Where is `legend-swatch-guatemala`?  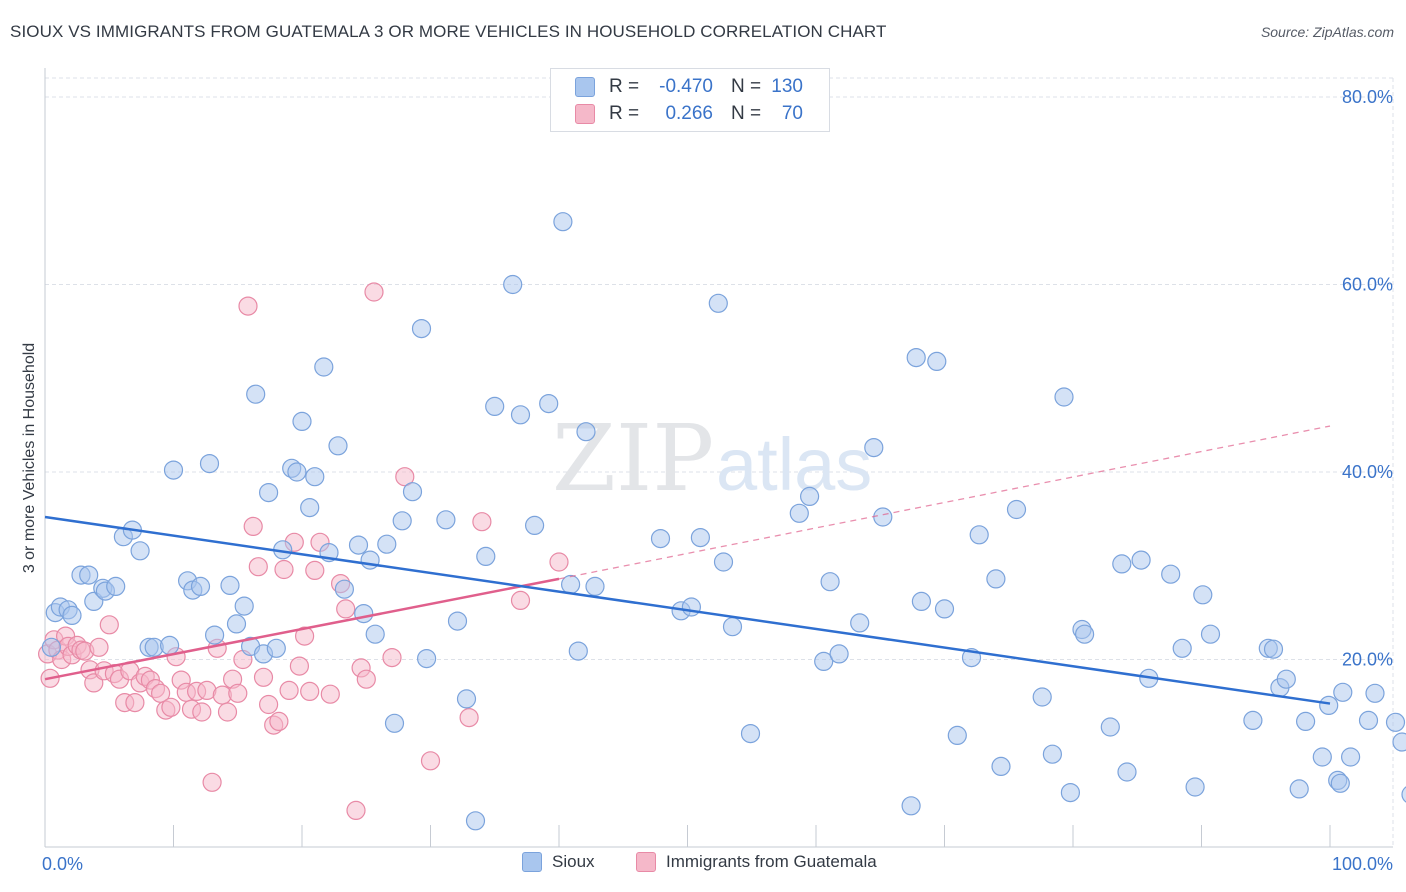
legend-swatch-guatemala is located at coordinates (646, 862).